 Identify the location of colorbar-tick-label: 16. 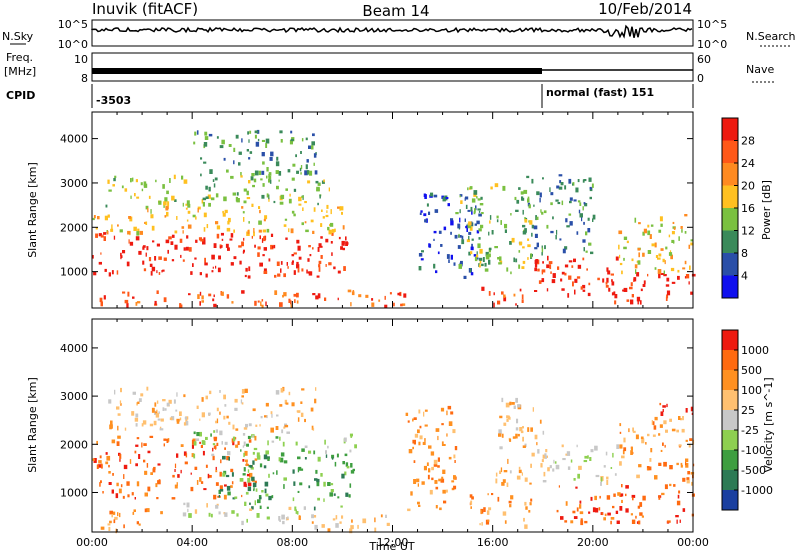
(748, 208).